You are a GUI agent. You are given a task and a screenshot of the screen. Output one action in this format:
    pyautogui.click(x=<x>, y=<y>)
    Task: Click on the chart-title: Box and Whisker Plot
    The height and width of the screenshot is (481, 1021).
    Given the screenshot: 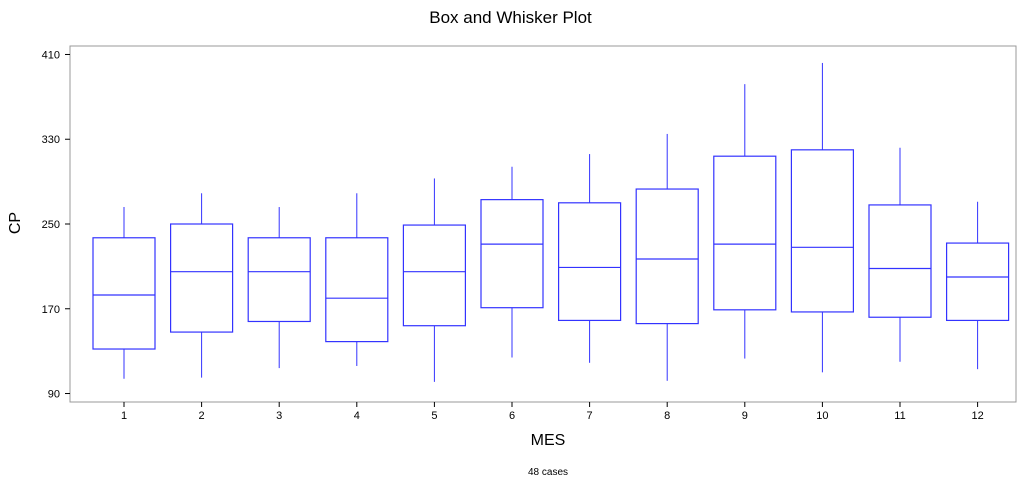 What is the action you would take?
    pyautogui.click(x=510, y=17)
    